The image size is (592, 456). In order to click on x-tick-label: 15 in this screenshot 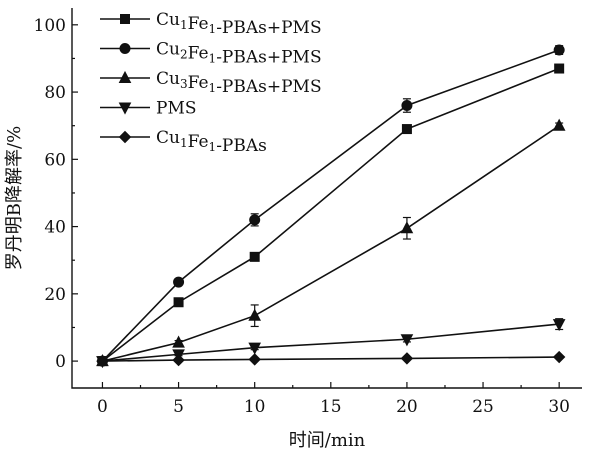, I will do `click(331, 407)`.